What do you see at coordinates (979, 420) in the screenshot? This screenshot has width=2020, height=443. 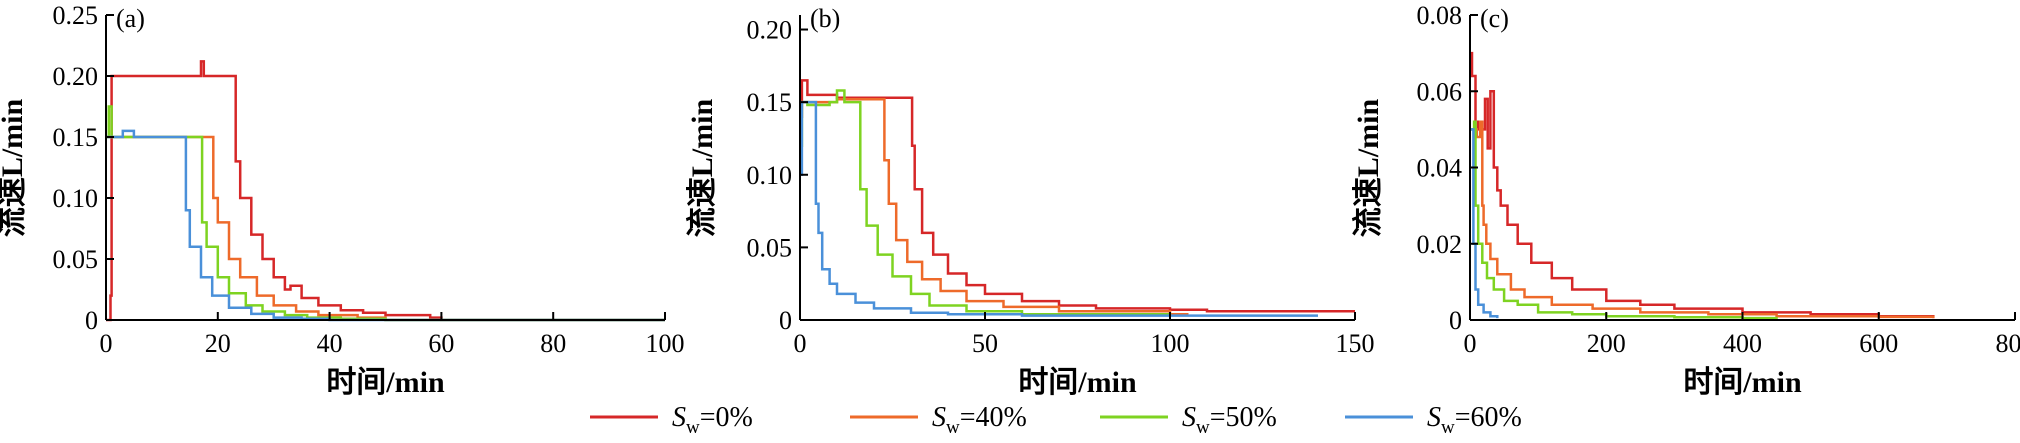 I see `legend-label: Sw=40%` at bounding box center [979, 420].